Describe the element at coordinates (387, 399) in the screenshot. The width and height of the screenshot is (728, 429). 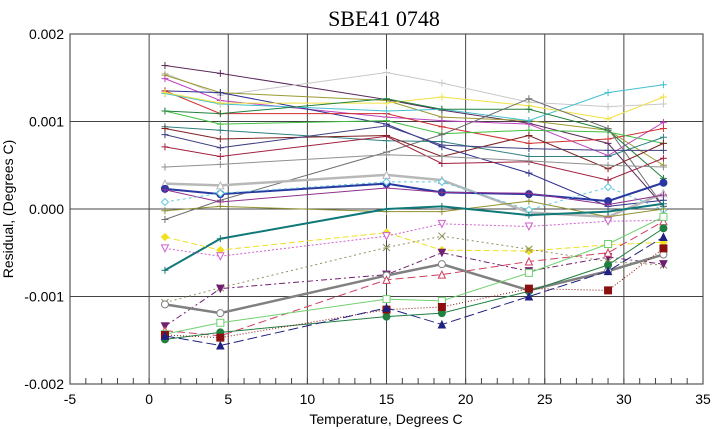
I see `x-tick-label: 15` at that location.